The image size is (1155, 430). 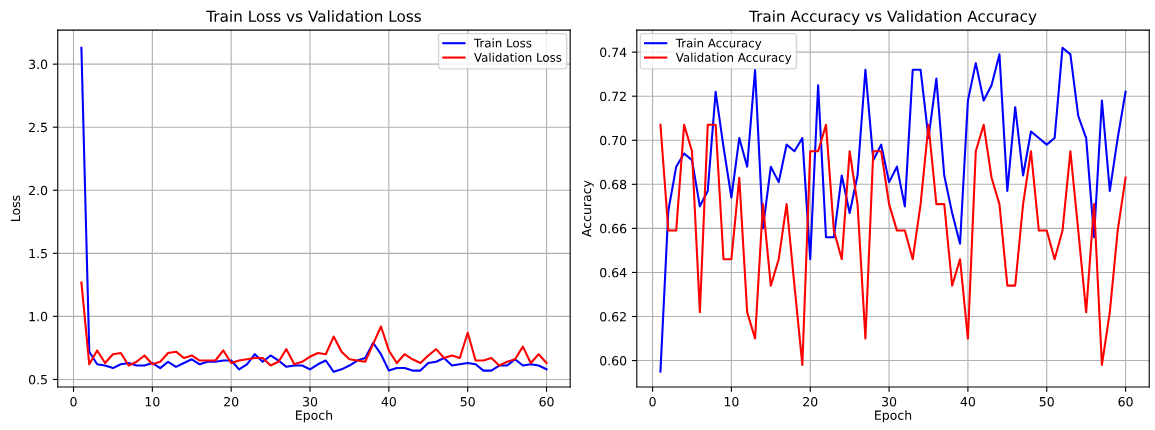 What do you see at coordinates (613, 361) in the screenshot?
I see `y-tick-label: 0.60` at bounding box center [613, 361].